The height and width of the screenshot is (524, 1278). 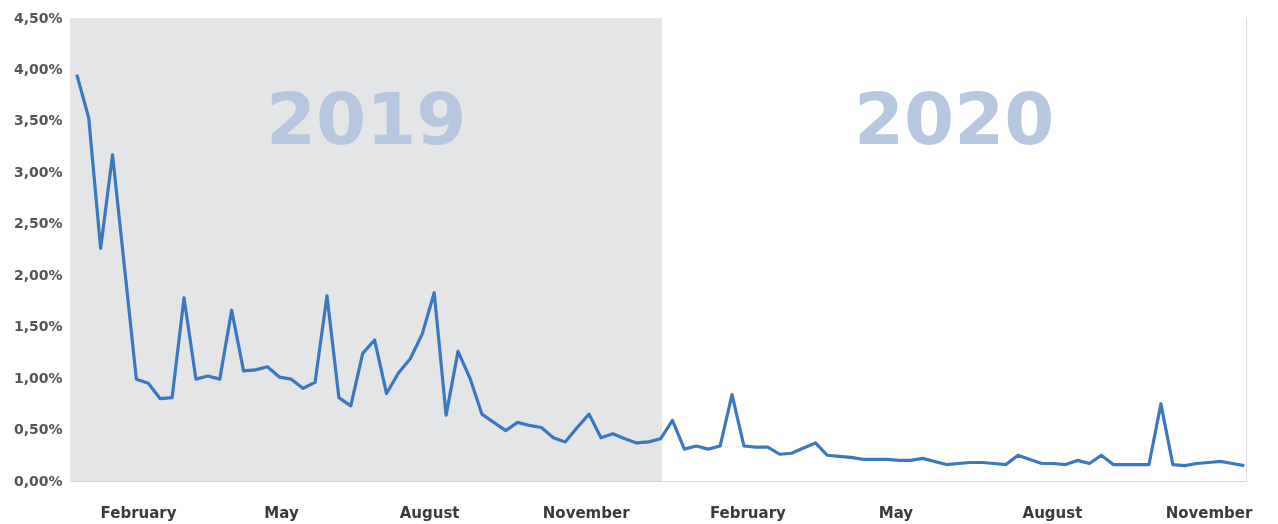 I want to click on y-tick-label: 3,50%, so click(x=38, y=120).